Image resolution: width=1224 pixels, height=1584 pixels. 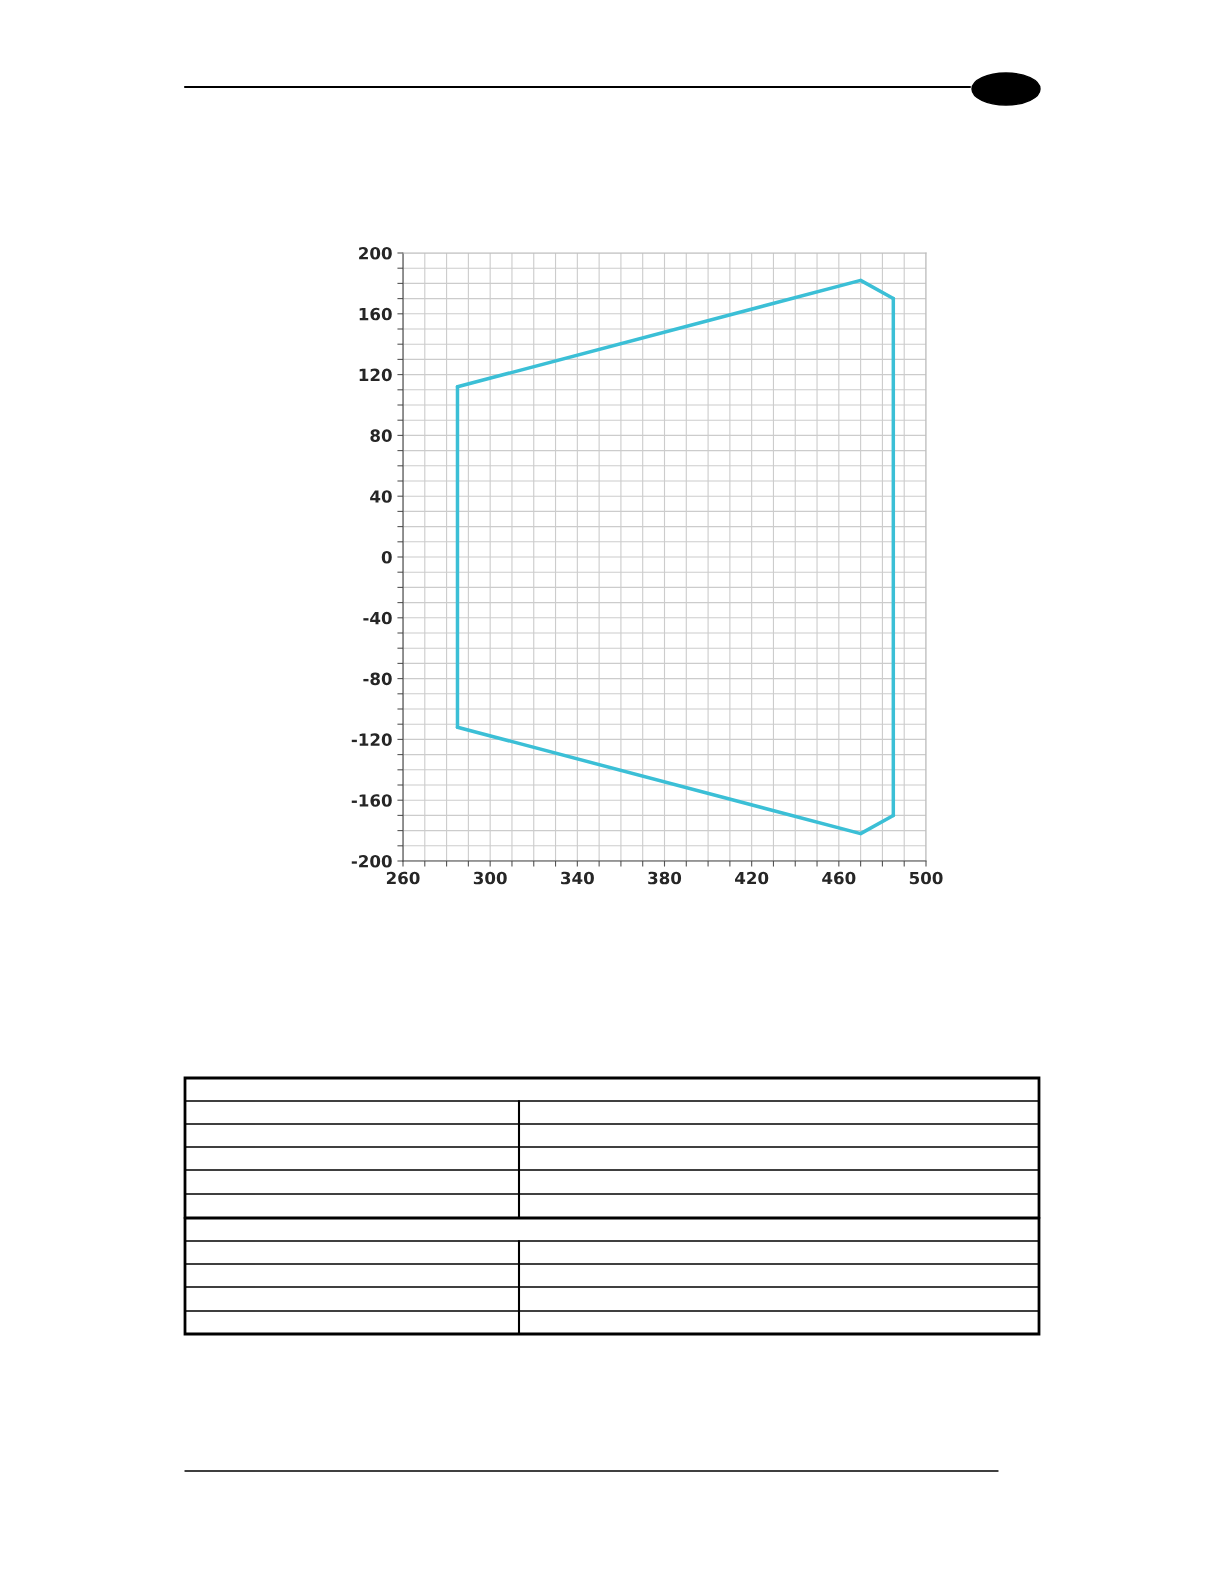 I want to click on y-tick-label: 120, so click(x=375, y=375).